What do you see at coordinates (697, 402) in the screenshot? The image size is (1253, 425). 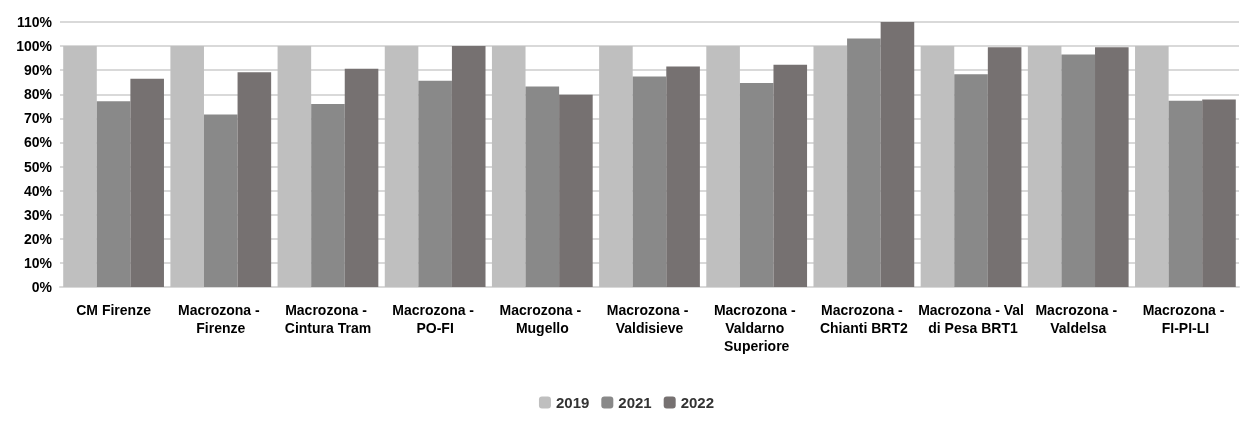 I see `legend-label: 2022` at bounding box center [697, 402].